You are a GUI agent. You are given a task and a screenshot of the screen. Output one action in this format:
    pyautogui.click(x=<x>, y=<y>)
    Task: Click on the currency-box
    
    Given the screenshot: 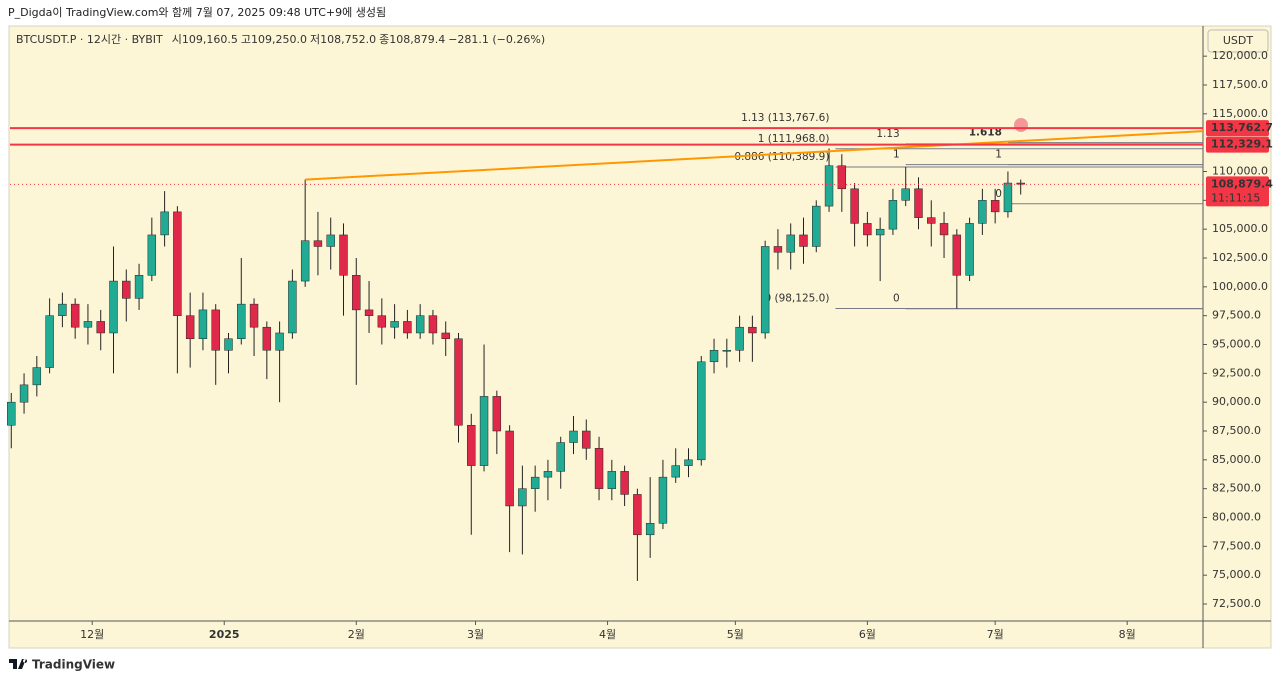 What is the action you would take?
    pyautogui.click(x=1238, y=41)
    